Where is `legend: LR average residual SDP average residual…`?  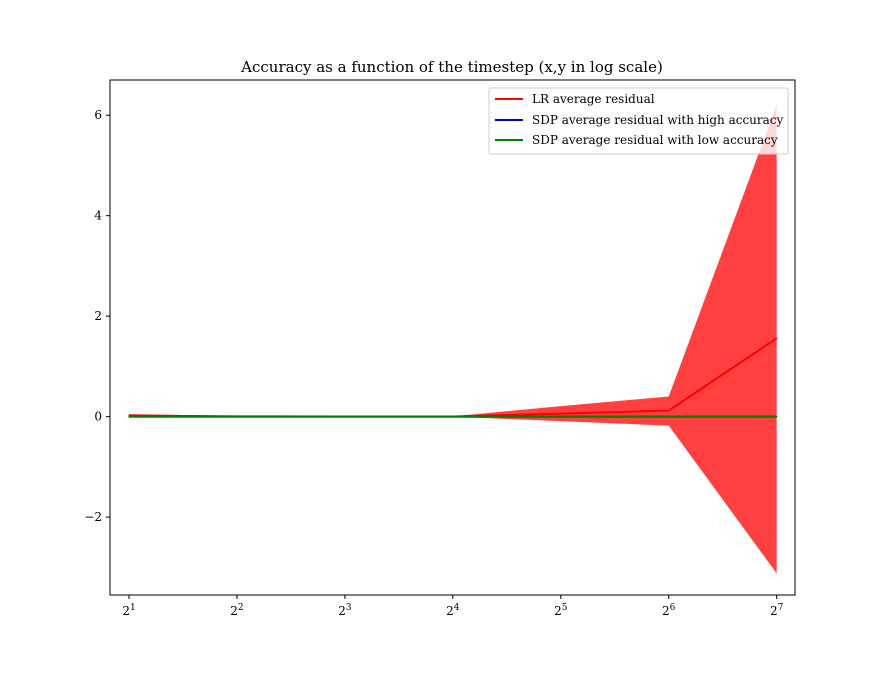
legend: LR average residual SDP average residual… is located at coordinates (638, 121).